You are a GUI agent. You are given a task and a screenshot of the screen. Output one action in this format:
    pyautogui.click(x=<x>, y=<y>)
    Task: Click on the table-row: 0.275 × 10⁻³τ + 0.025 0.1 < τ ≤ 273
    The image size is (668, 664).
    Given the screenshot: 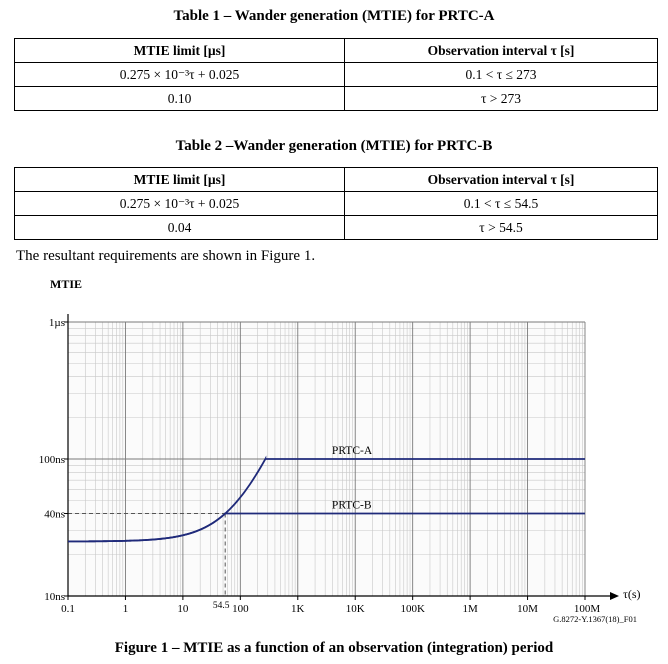 What is the action you would take?
    pyautogui.click(x=336, y=74)
    